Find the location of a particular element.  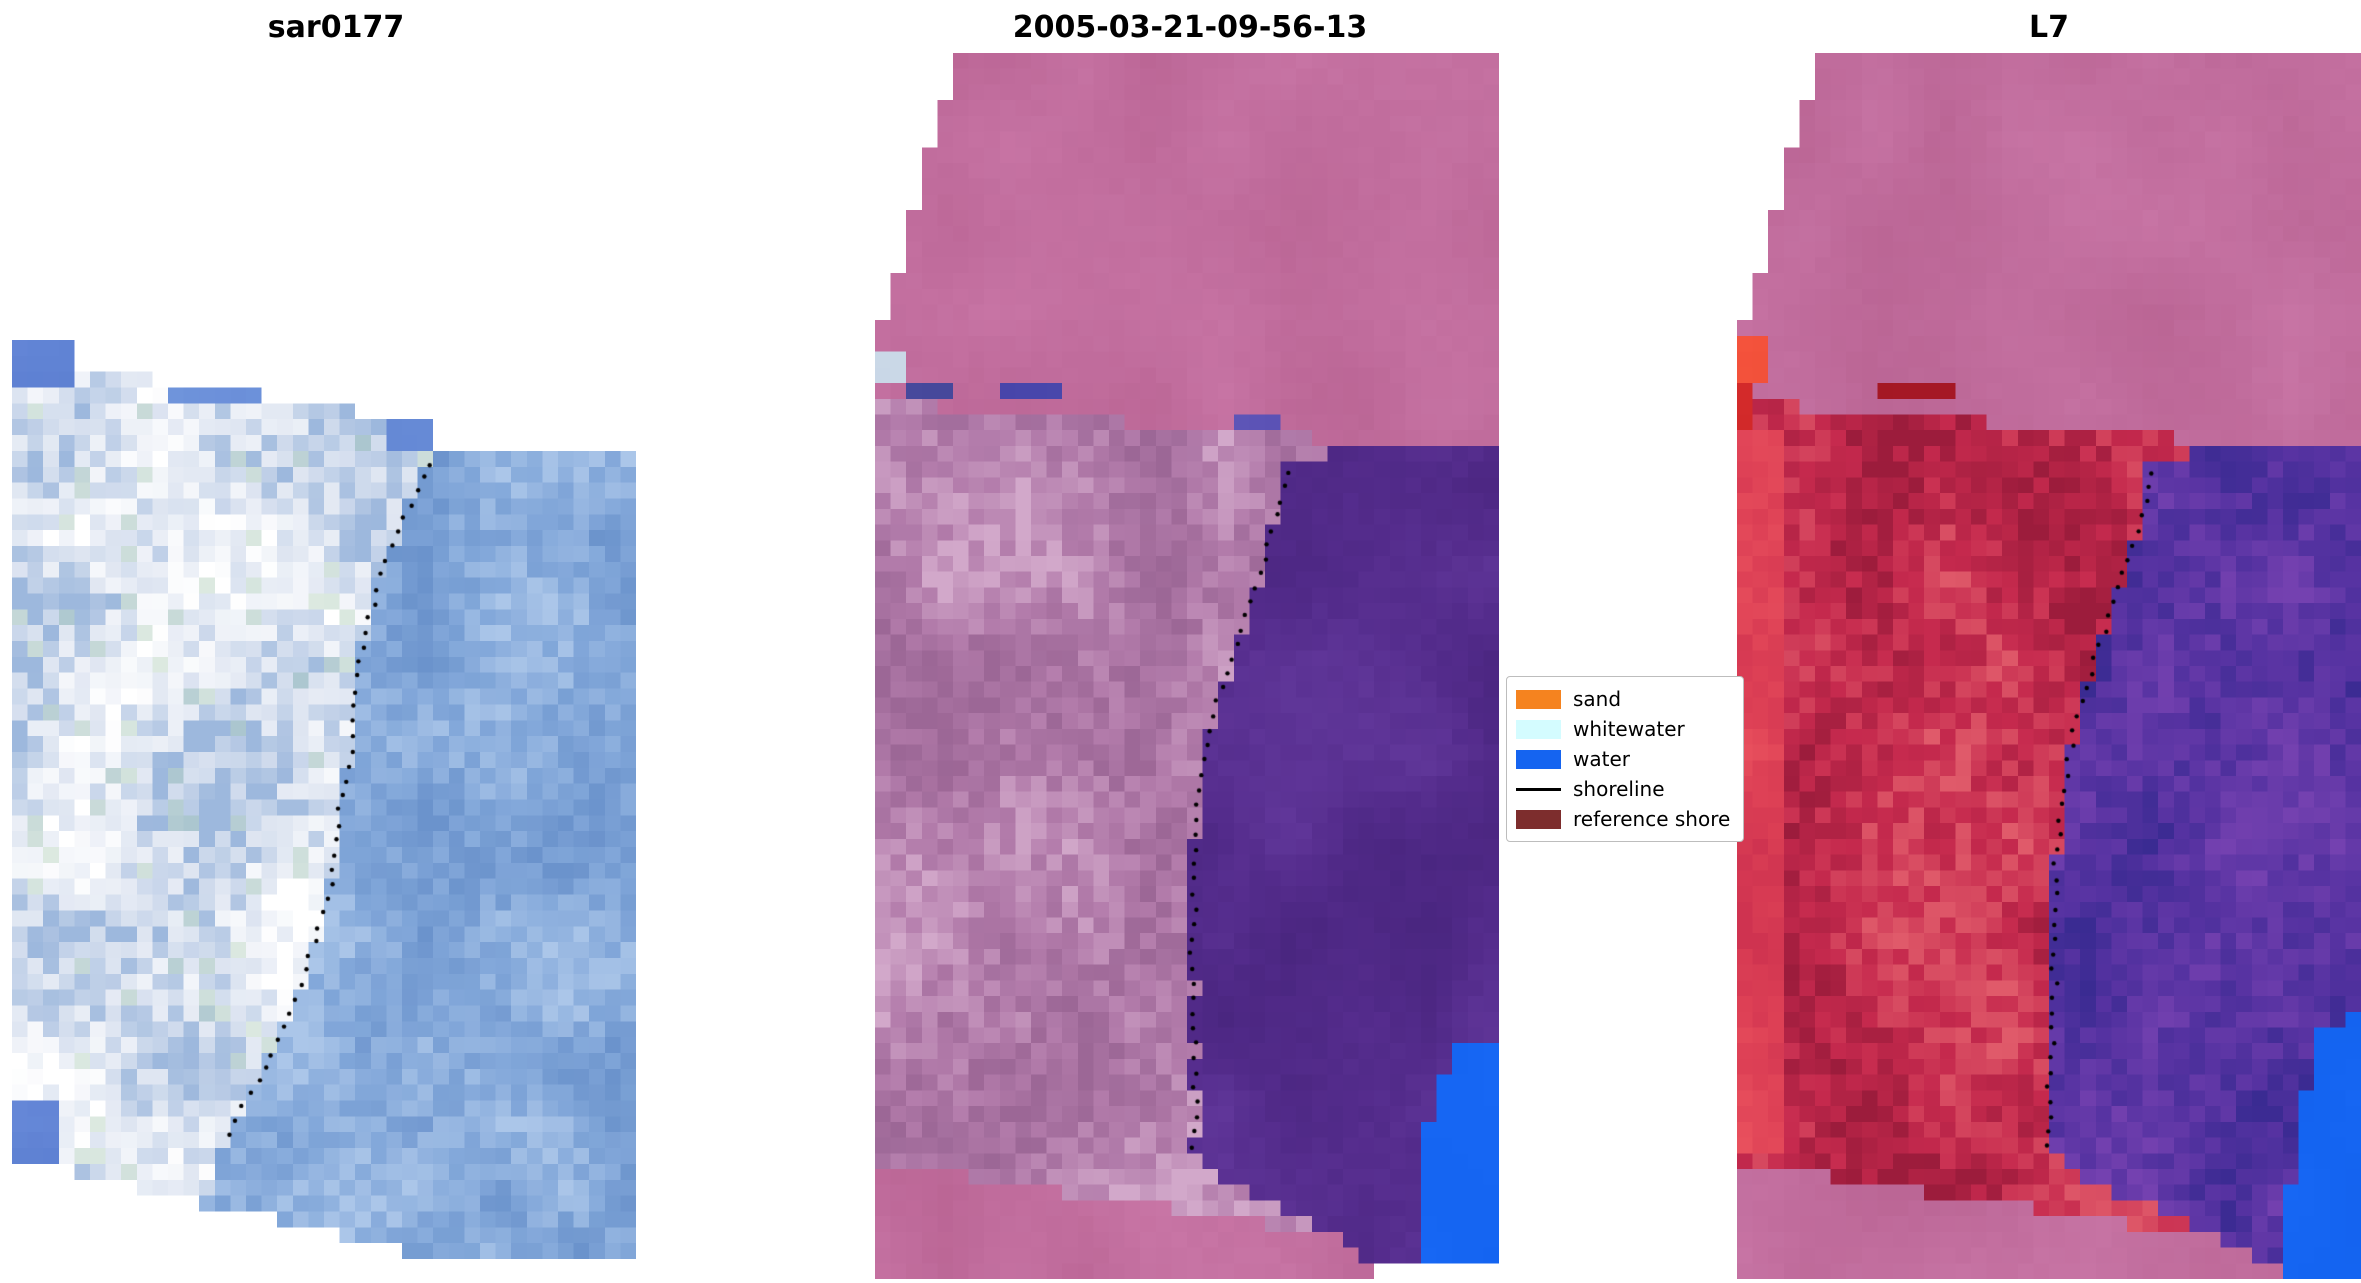

legend-item-reference-shore: reference shore is located at coordinates (1625, 819).